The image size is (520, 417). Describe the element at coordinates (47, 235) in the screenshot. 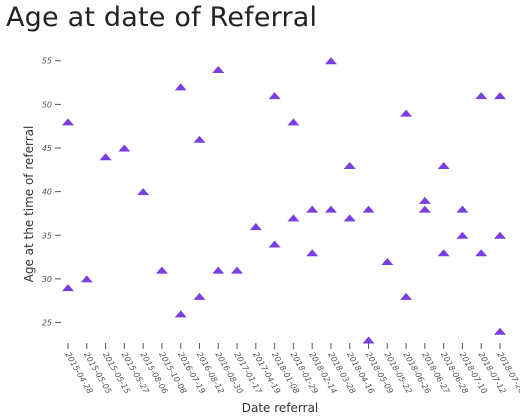

I see `y-tick-label: 35` at that location.